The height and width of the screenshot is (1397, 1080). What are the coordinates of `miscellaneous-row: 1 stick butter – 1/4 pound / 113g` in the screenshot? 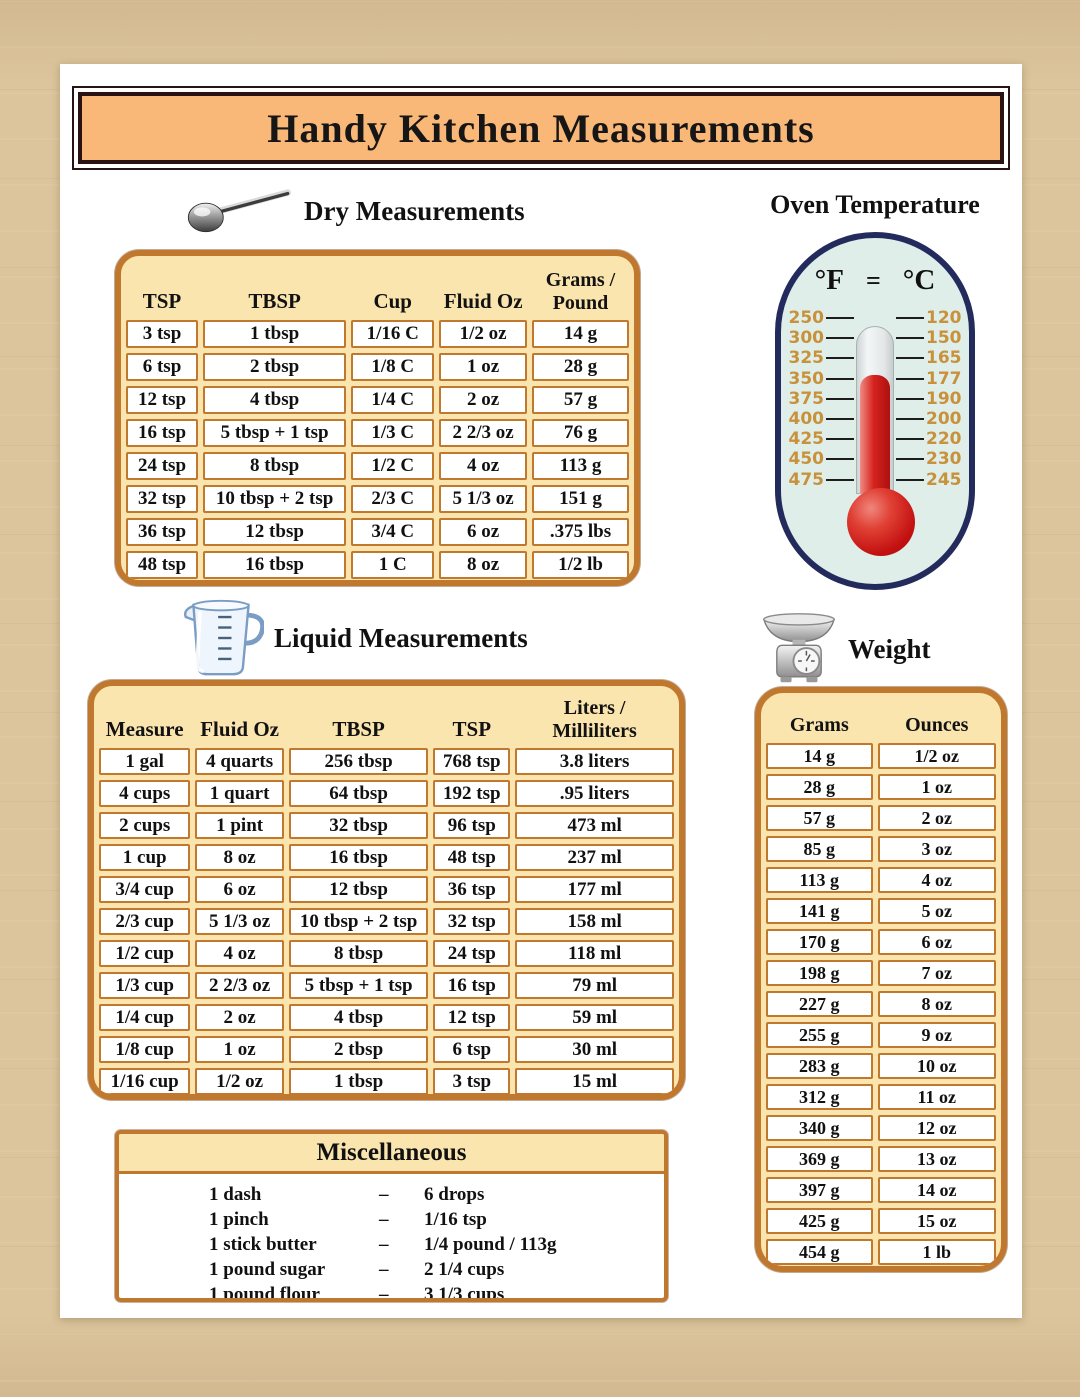 It's located at (391, 1244).